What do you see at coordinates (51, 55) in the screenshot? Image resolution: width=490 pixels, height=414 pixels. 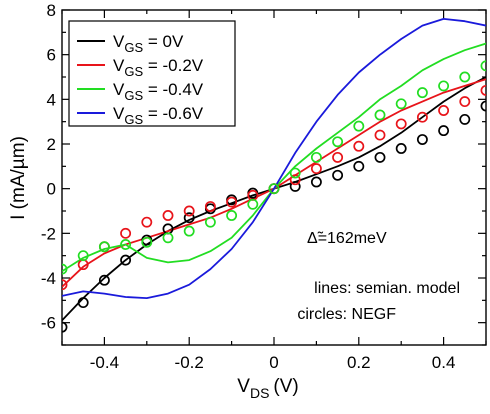 I see `y-tick-label: 6` at bounding box center [51, 55].